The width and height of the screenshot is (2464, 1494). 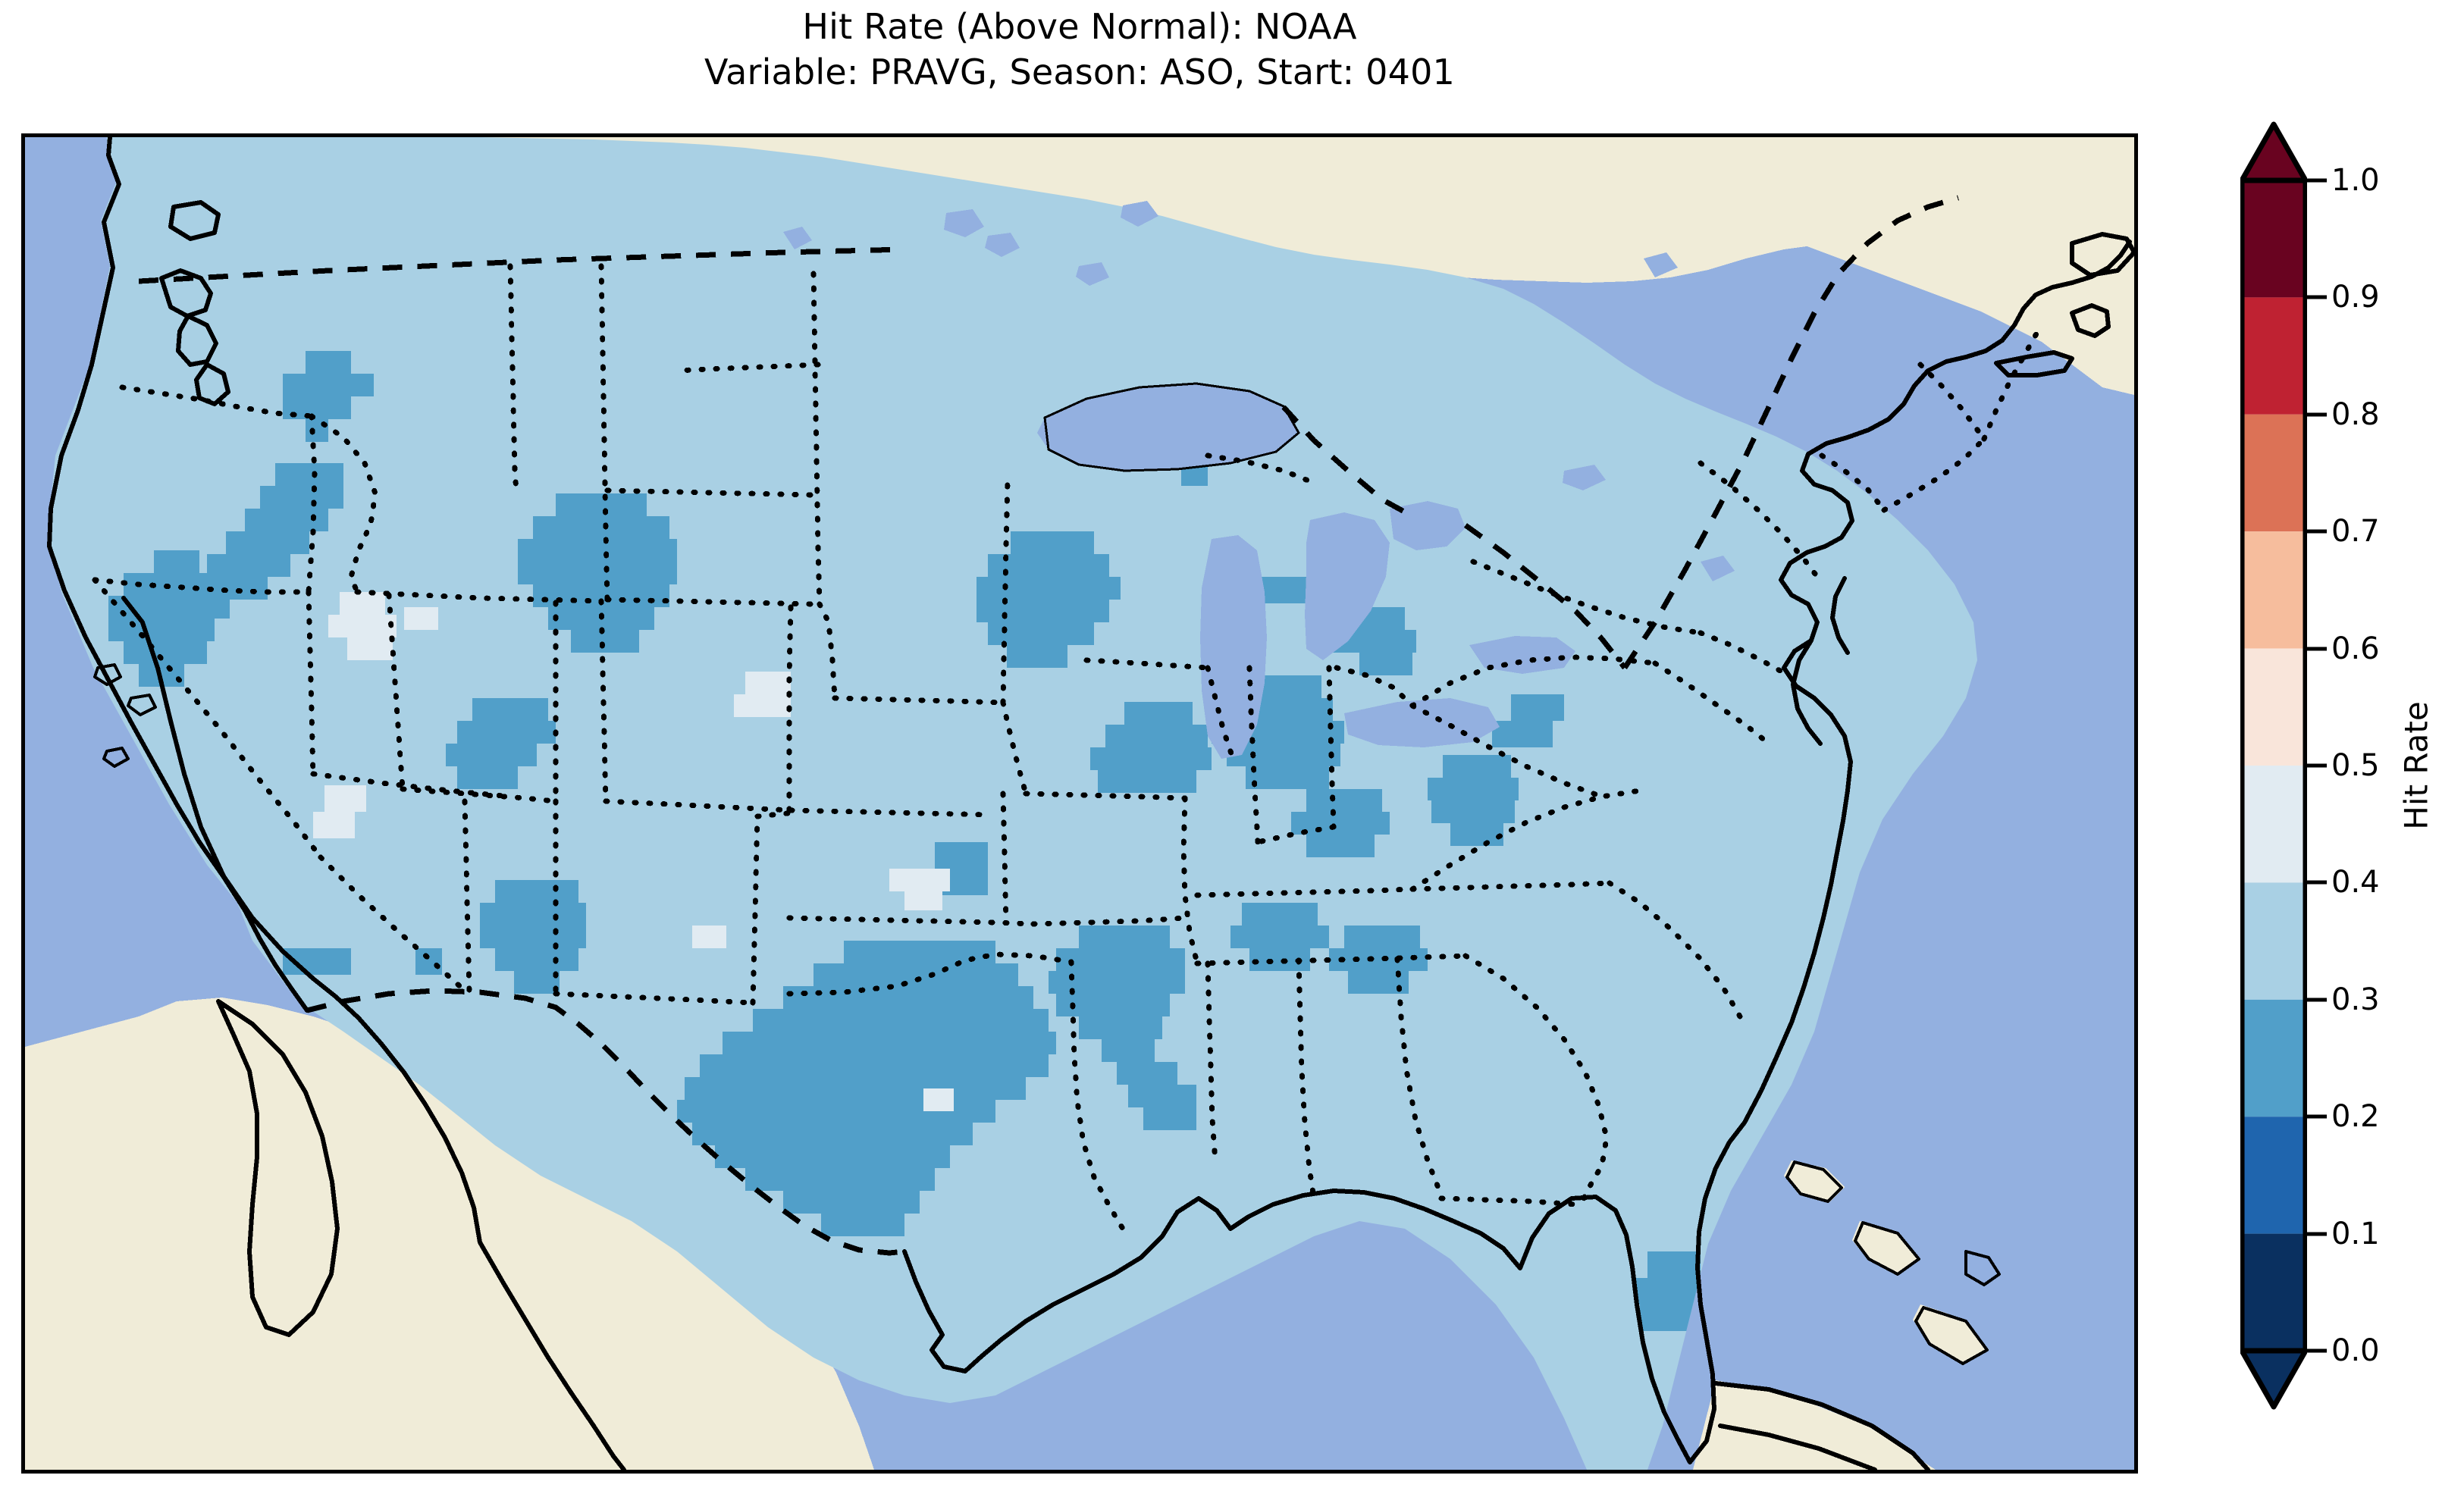 I want to click on colorbar-tick-label: 0.7, so click(x=2355, y=531).